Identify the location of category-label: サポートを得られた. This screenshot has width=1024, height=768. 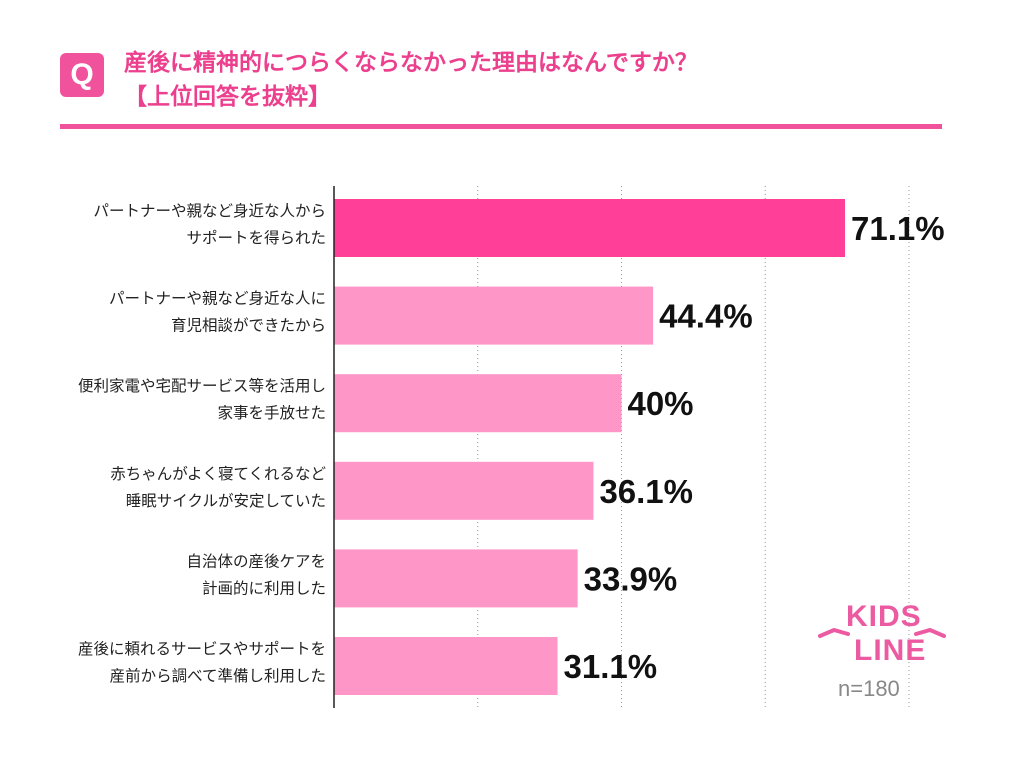
(256, 238).